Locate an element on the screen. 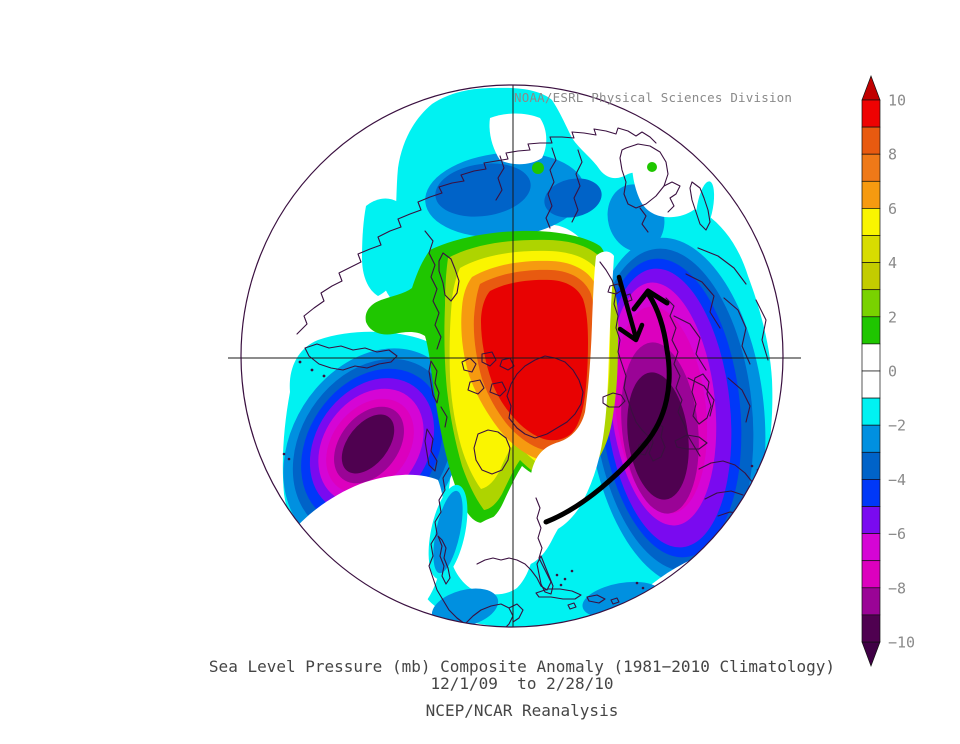  blue-band-core2 is located at coordinates (573, 198).